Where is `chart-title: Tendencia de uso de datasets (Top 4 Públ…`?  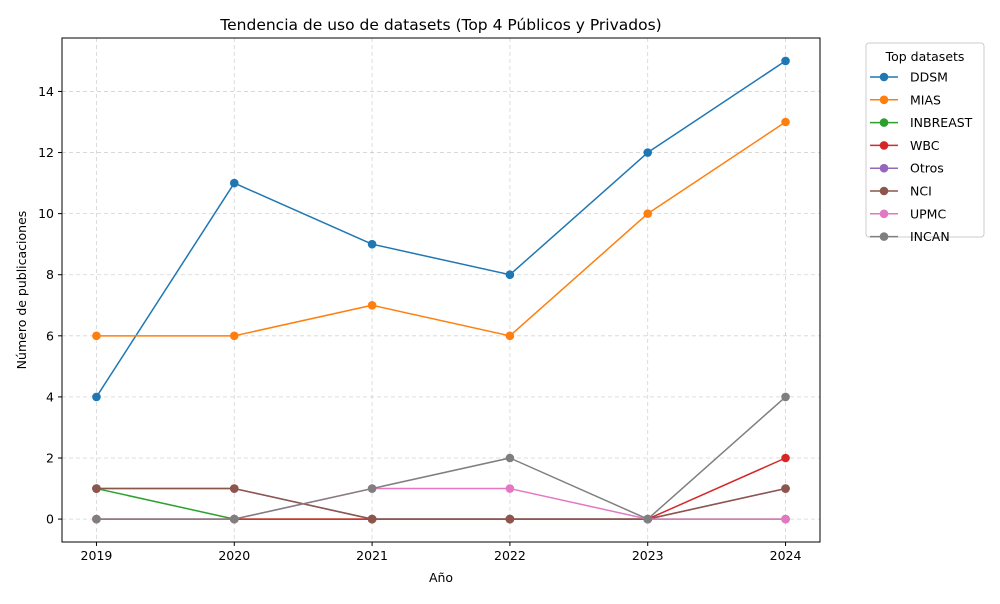 chart-title: Tendencia de uso de datasets (Top 4 Públ… is located at coordinates (440, 25).